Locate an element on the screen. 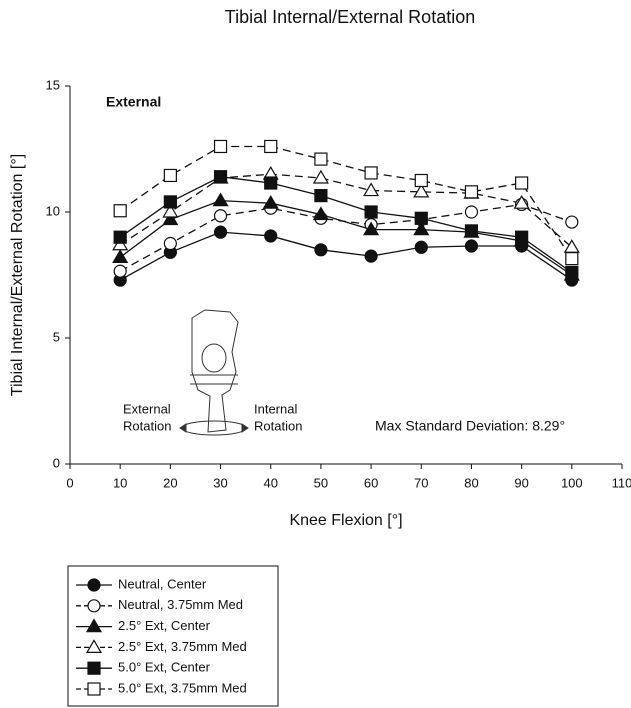 This screenshot has width=631, height=708. y-tick-label: 0 is located at coordinates (56, 462).